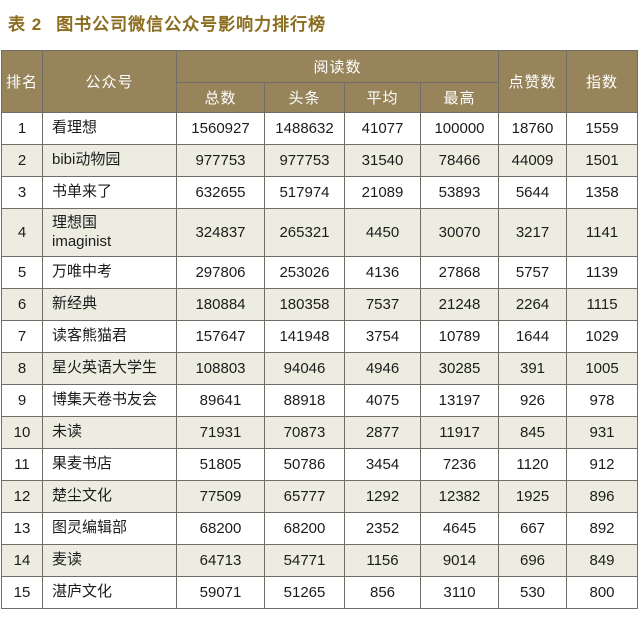 This screenshot has width=638, height=624. Describe the element at coordinates (109, 400) in the screenshot. I see `cell-account: 博集天卷书友会` at that location.